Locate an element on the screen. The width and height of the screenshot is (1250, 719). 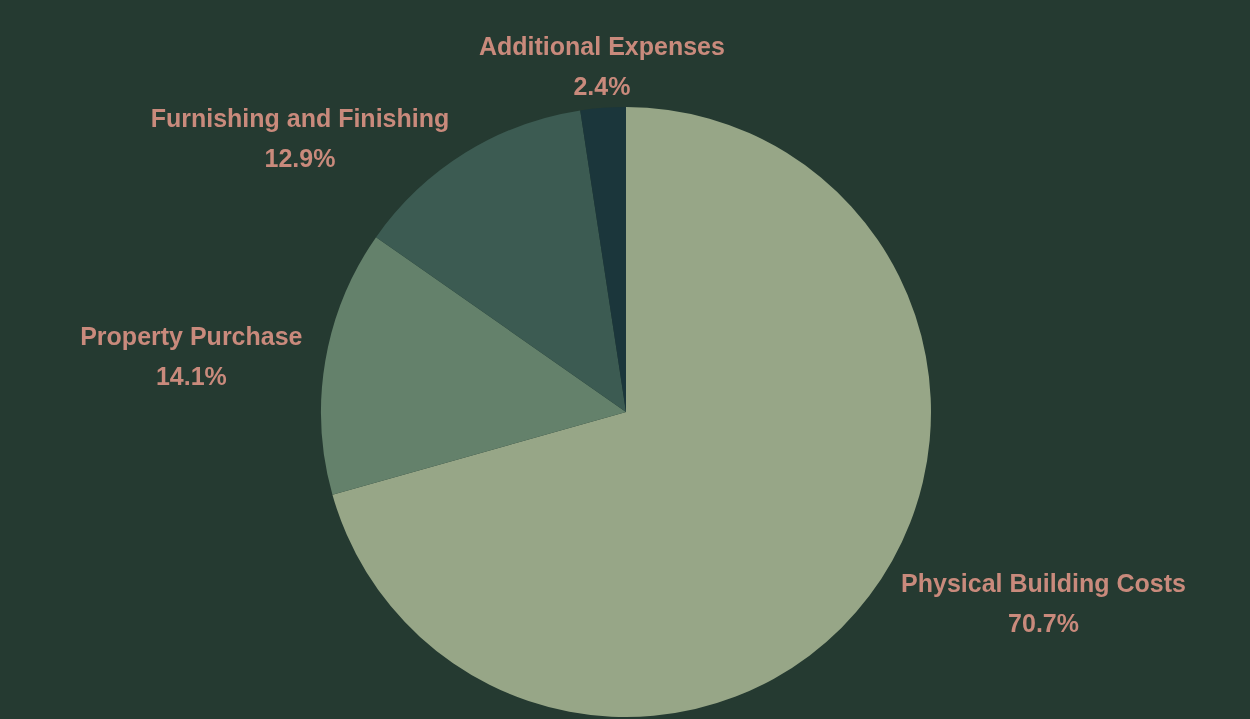
data-label: 12.9% is located at coordinates (300, 158).